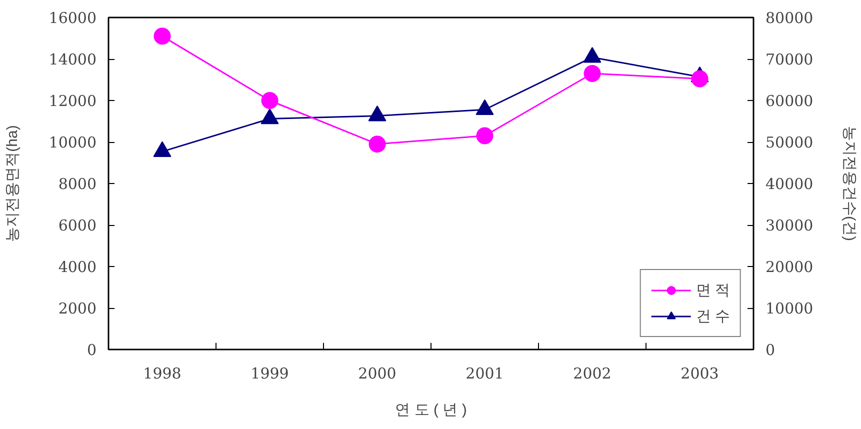 This screenshot has width=861, height=429. What do you see at coordinates (790, 184) in the screenshot?
I see `y2-tick-label: 40000` at bounding box center [790, 184].